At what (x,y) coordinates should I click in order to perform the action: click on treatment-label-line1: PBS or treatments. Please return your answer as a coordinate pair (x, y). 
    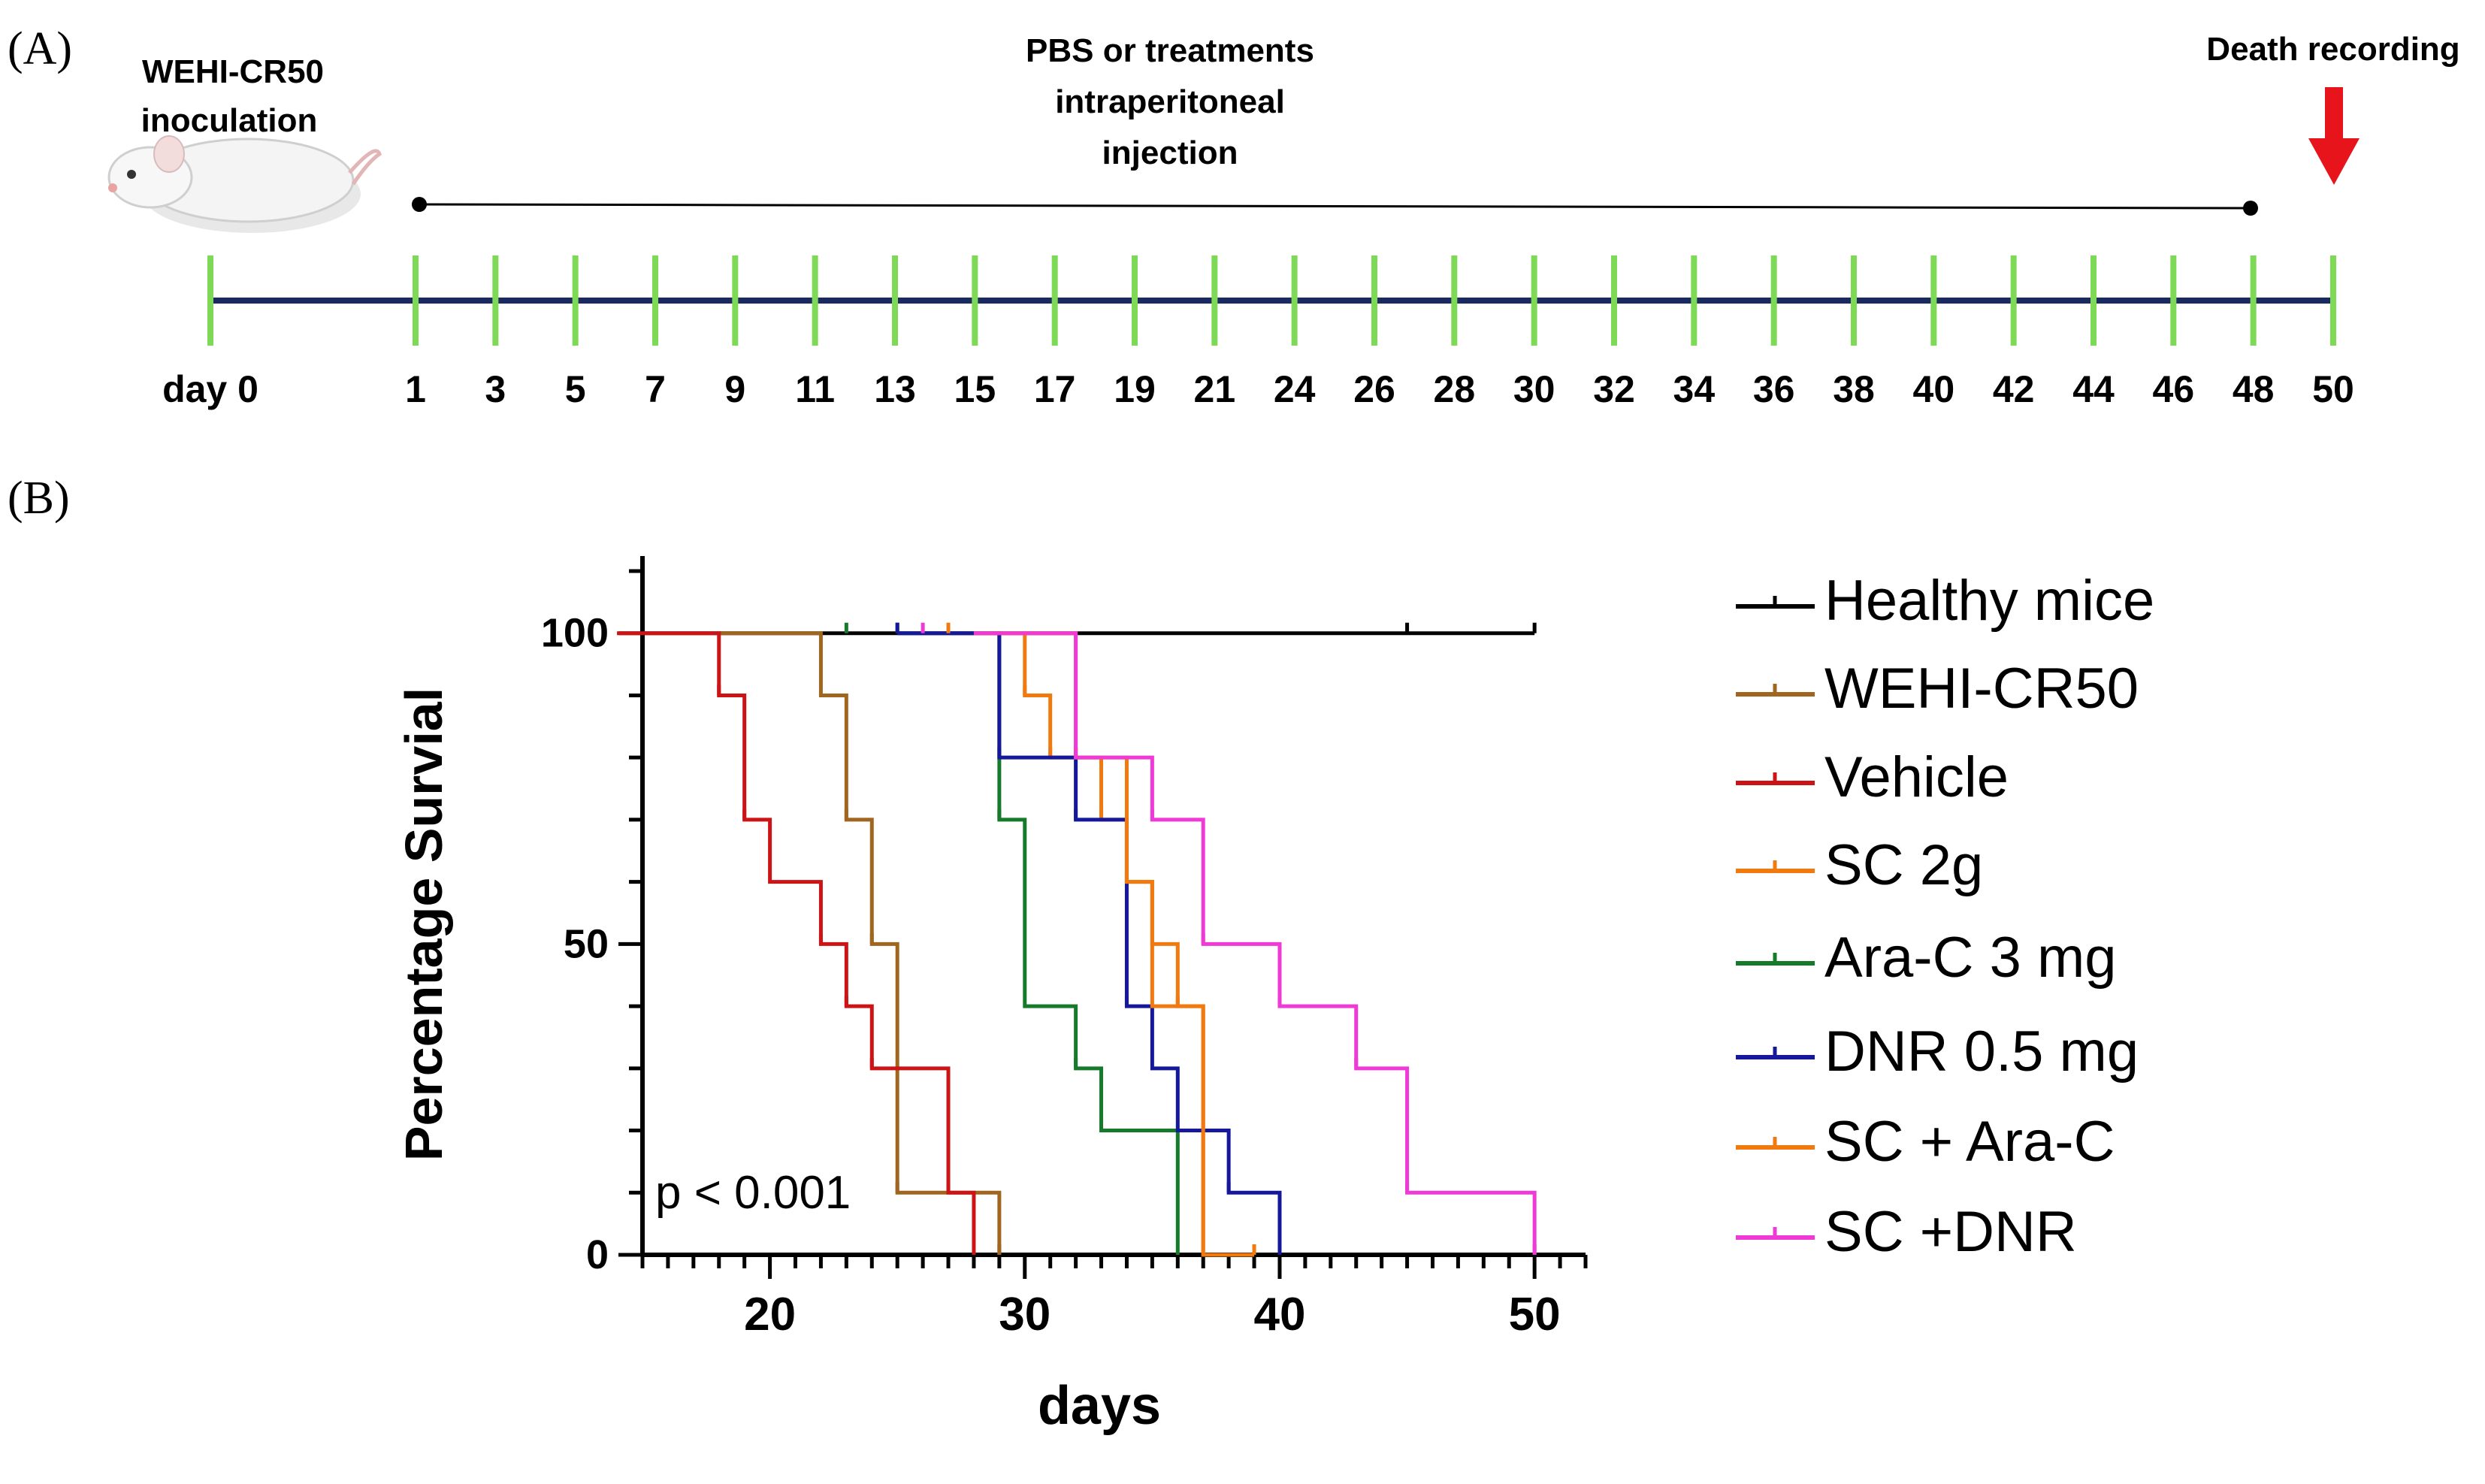
    Looking at the image, I should click on (1170, 51).